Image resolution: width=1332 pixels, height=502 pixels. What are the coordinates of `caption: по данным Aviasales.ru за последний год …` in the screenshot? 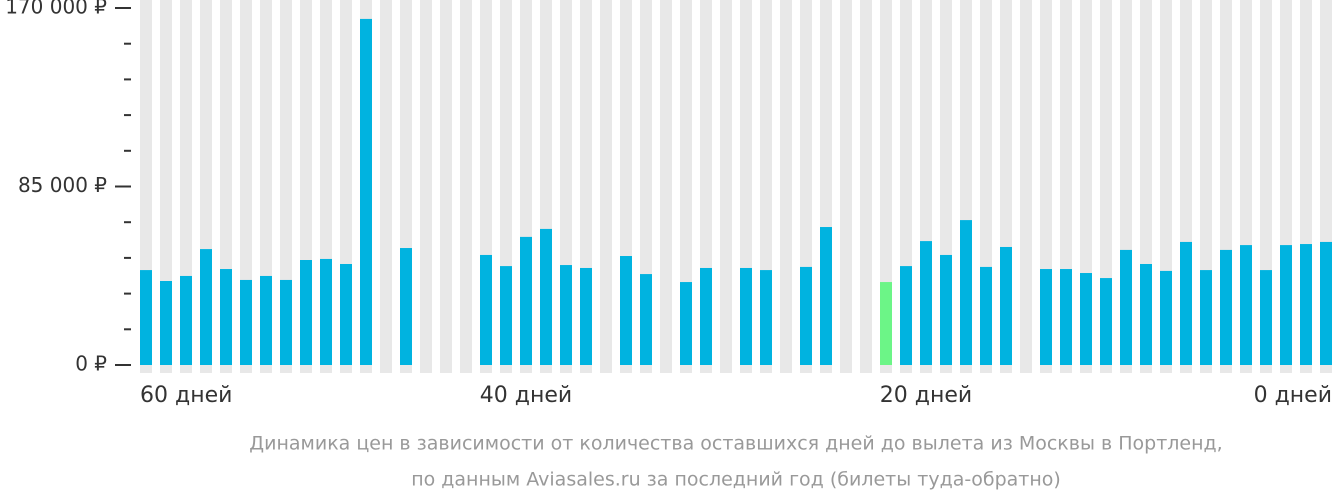 It's located at (736, 480).